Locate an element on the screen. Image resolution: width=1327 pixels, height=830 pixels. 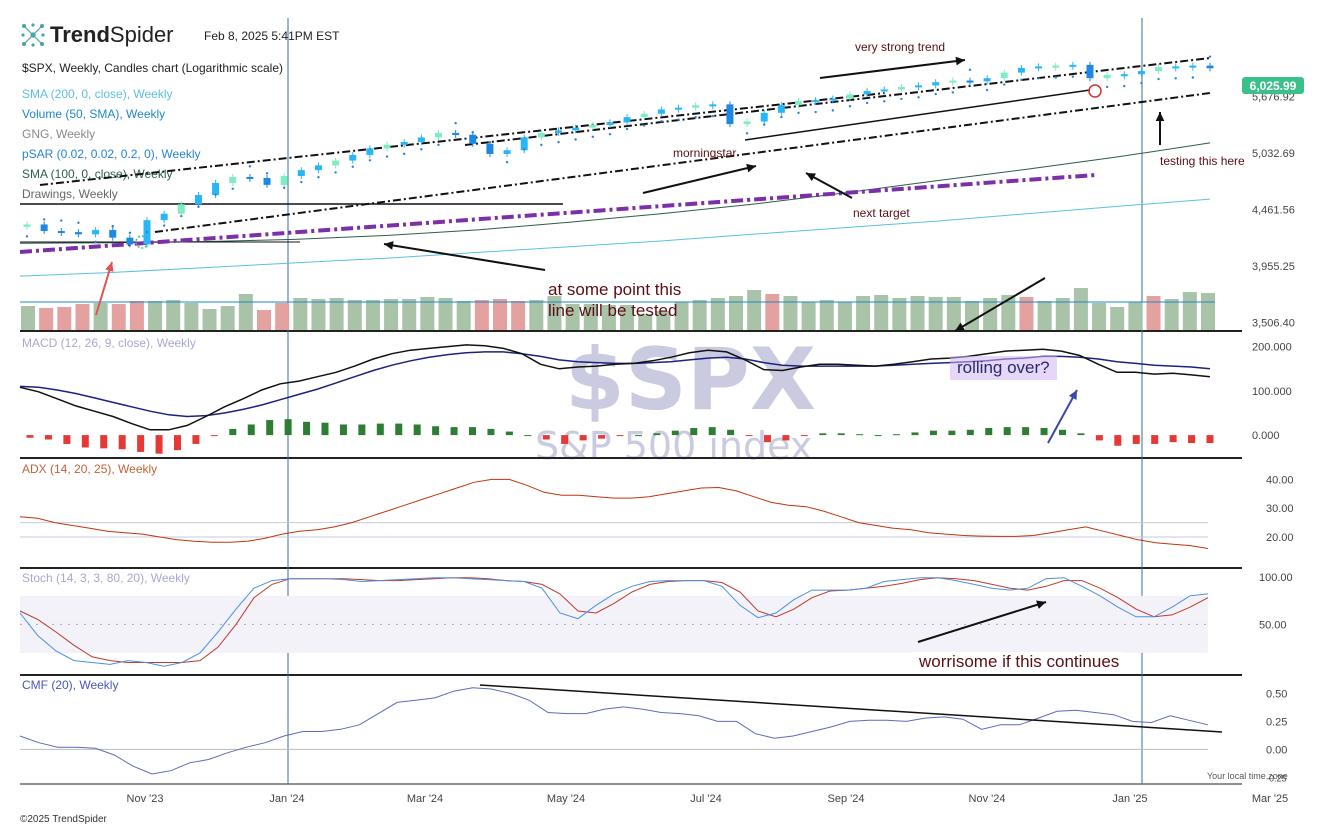
legend-psar: pSAR (0.02, 0.02, 0.2, 0), Weekly is located at coordinates (111, 154).